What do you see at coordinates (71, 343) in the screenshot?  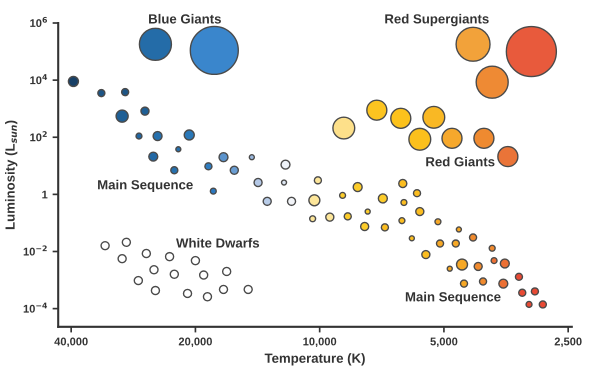 I see `x-tick-label: 40,000` at bounding box center [71, 343].